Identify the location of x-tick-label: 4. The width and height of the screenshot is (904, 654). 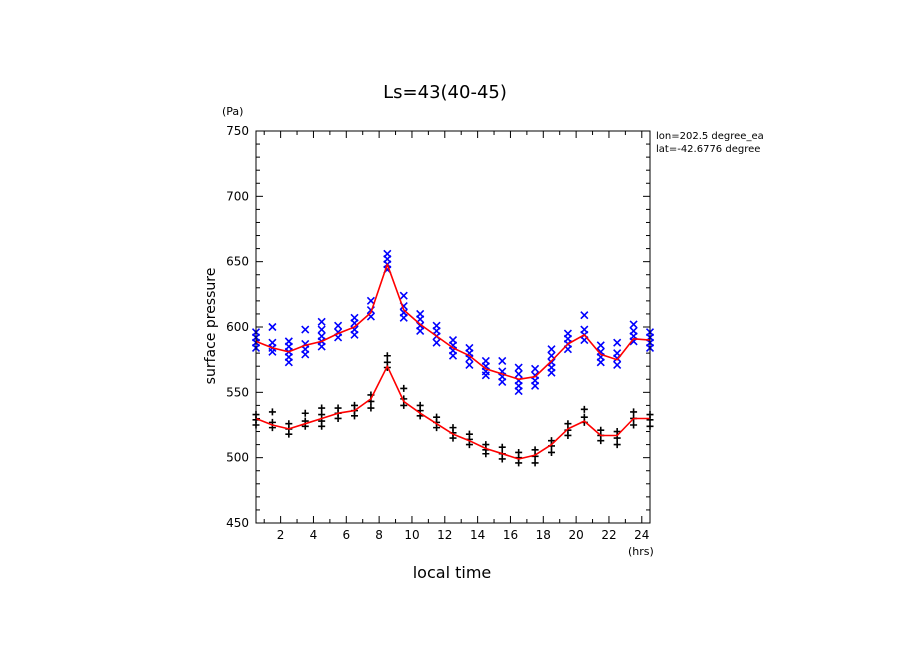
(314, 535).